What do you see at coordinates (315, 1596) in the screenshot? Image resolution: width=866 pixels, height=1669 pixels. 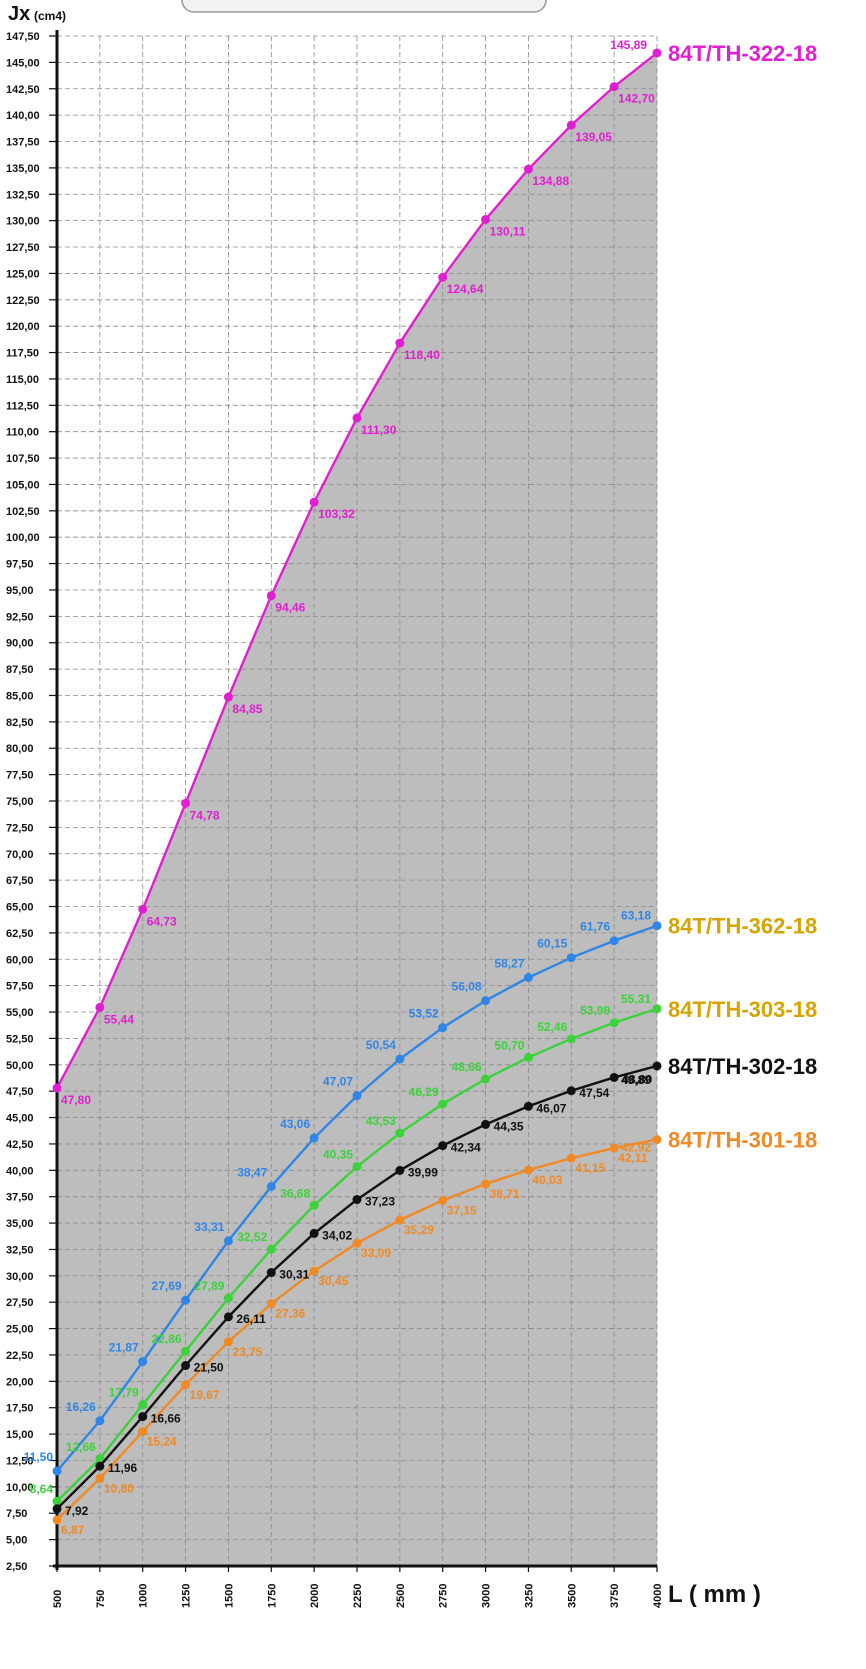 I see `x-tick-label: 2000` at bounding box center [315, 1596].